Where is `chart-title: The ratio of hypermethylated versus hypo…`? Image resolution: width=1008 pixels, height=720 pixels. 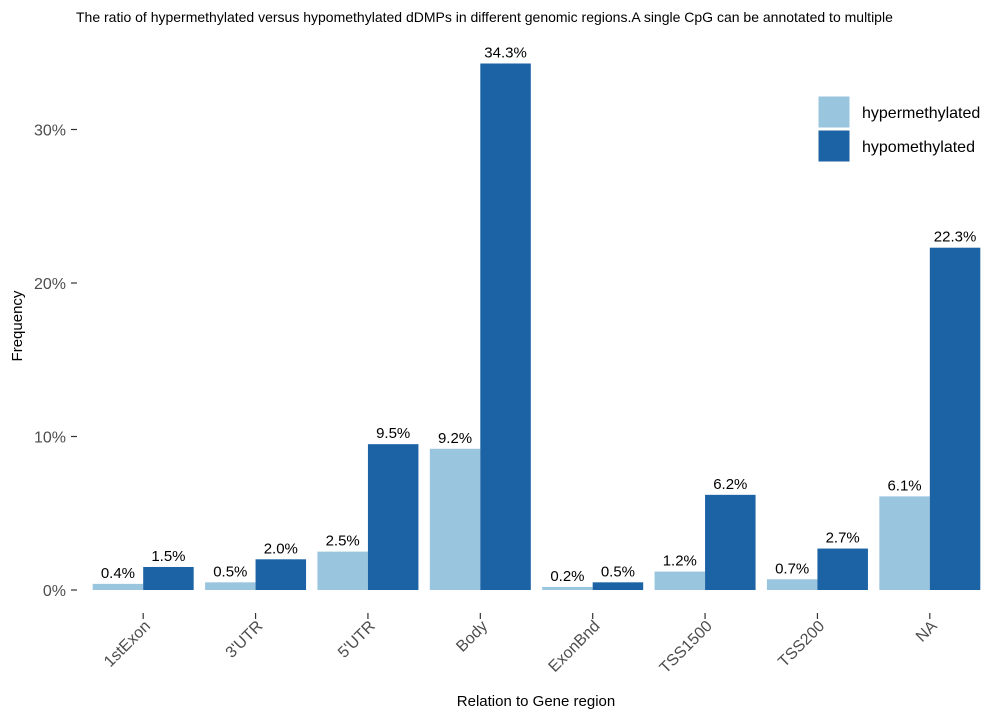 chart-title: The ratio of hypermethylated versus hypo… is located at coordinates (484, 17).